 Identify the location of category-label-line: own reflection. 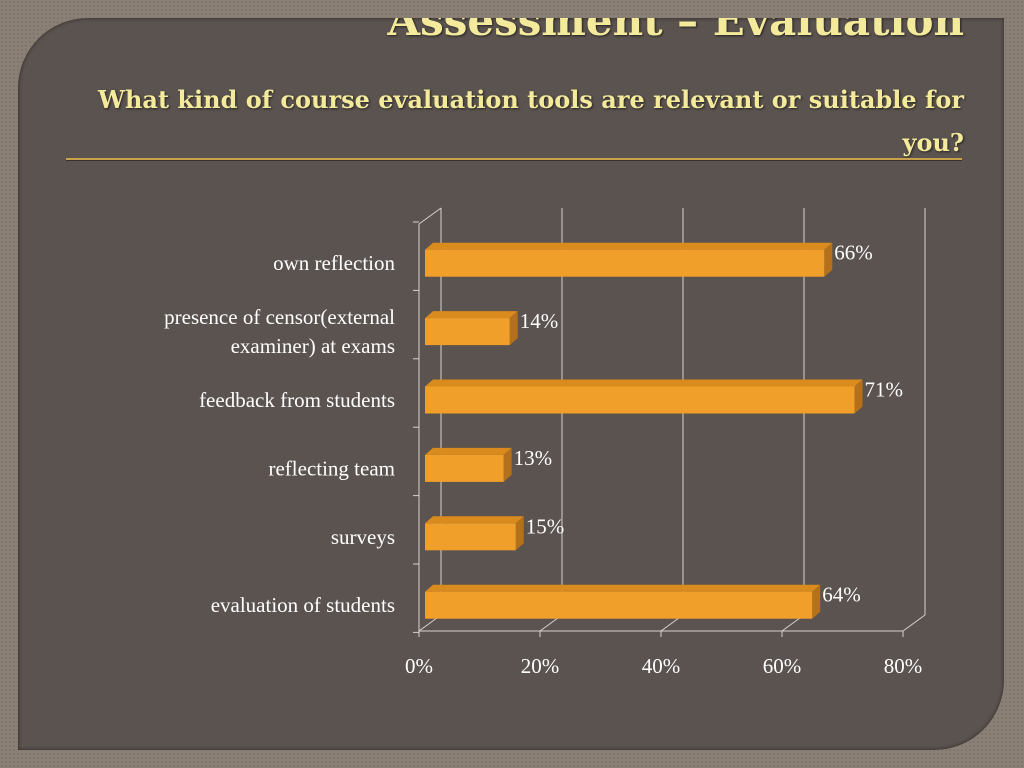
(334, 263).